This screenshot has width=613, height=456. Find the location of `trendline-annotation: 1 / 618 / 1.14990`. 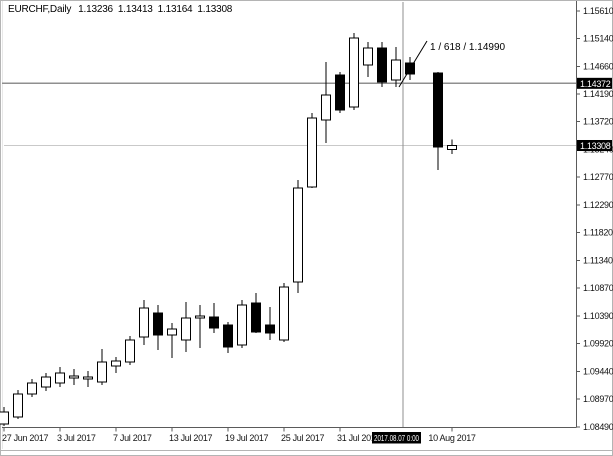

trendline-annotation: 1 / 618 / 1.14990 is located at coordinates (468, 47).